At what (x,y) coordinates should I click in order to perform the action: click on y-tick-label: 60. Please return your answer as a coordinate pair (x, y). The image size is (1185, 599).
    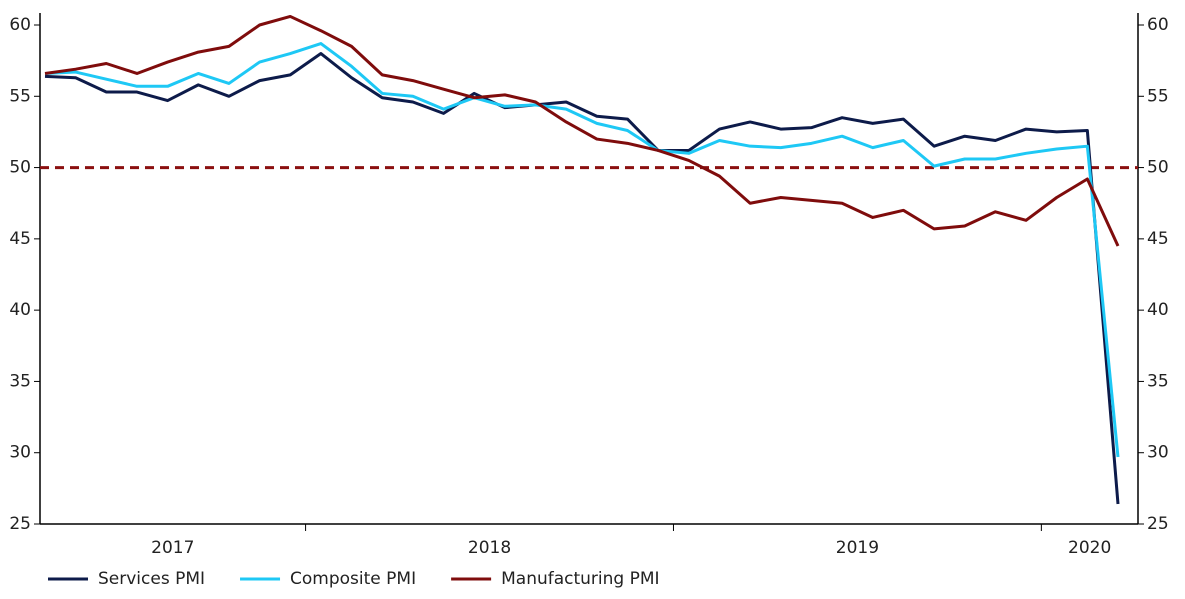
    Looking at the image, I should click on (20, 25).